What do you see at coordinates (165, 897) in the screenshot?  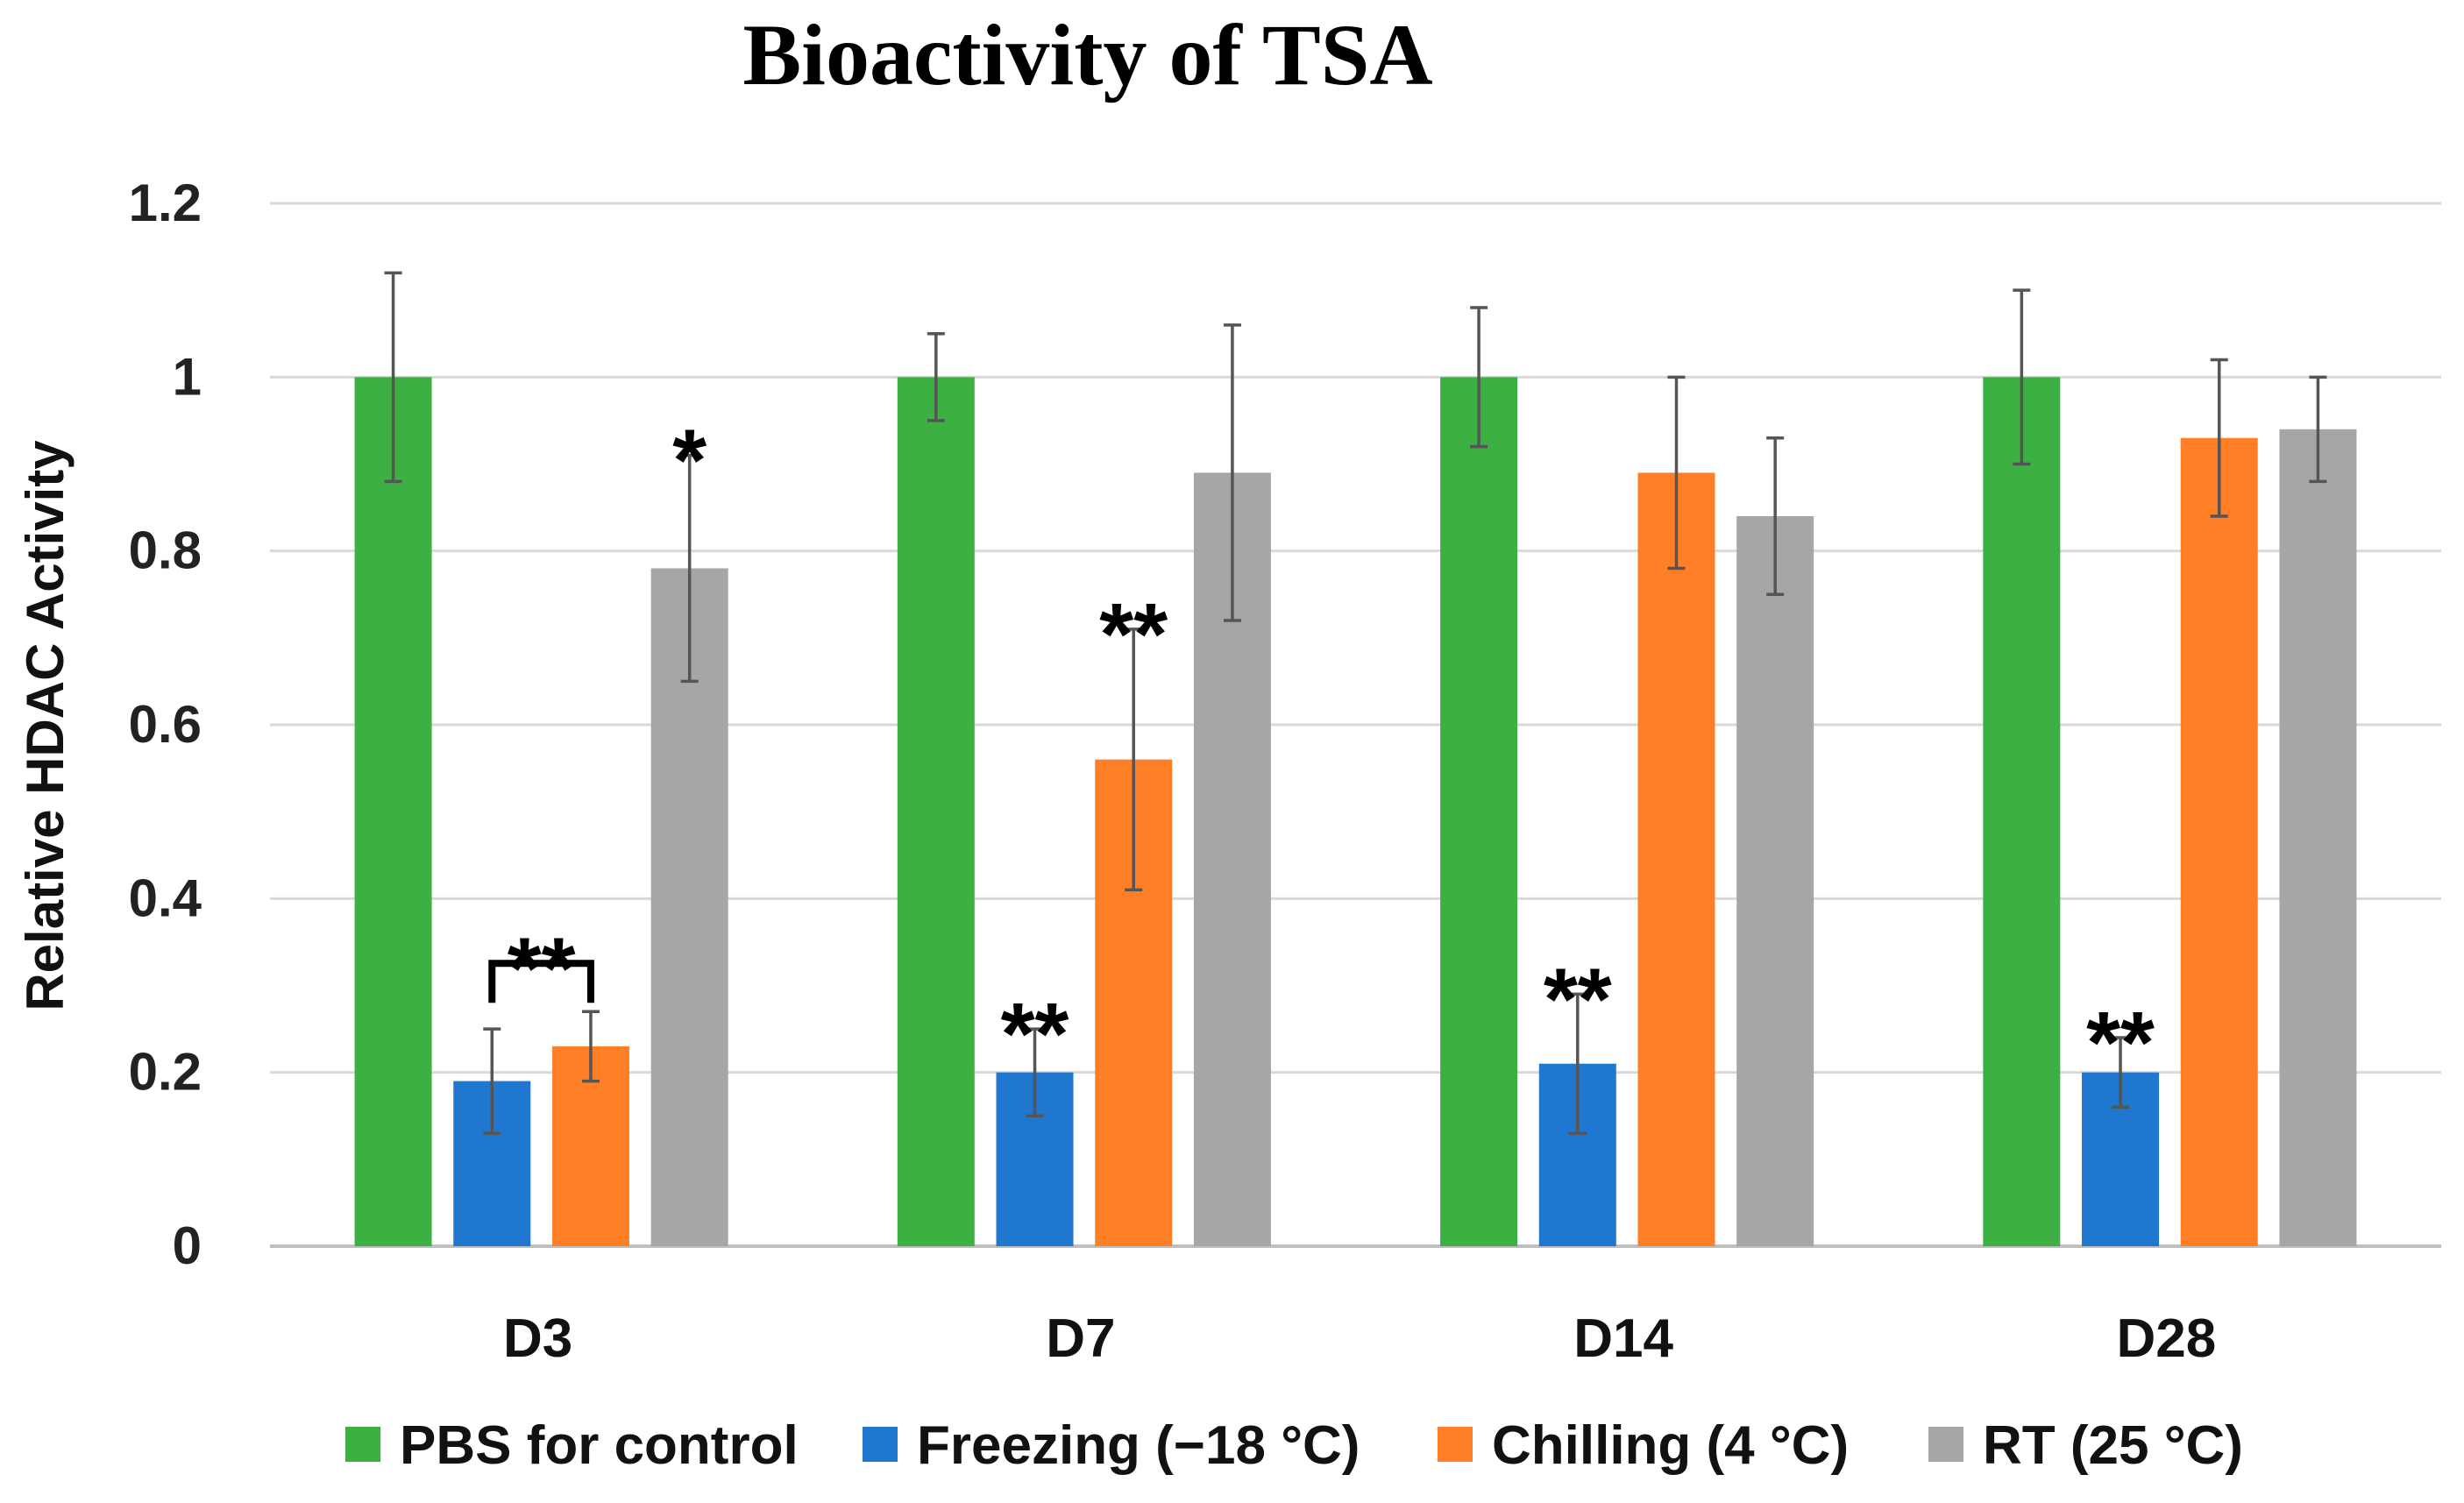 I see `y-tick-label: 0.4` at bounding box center [165, 897].